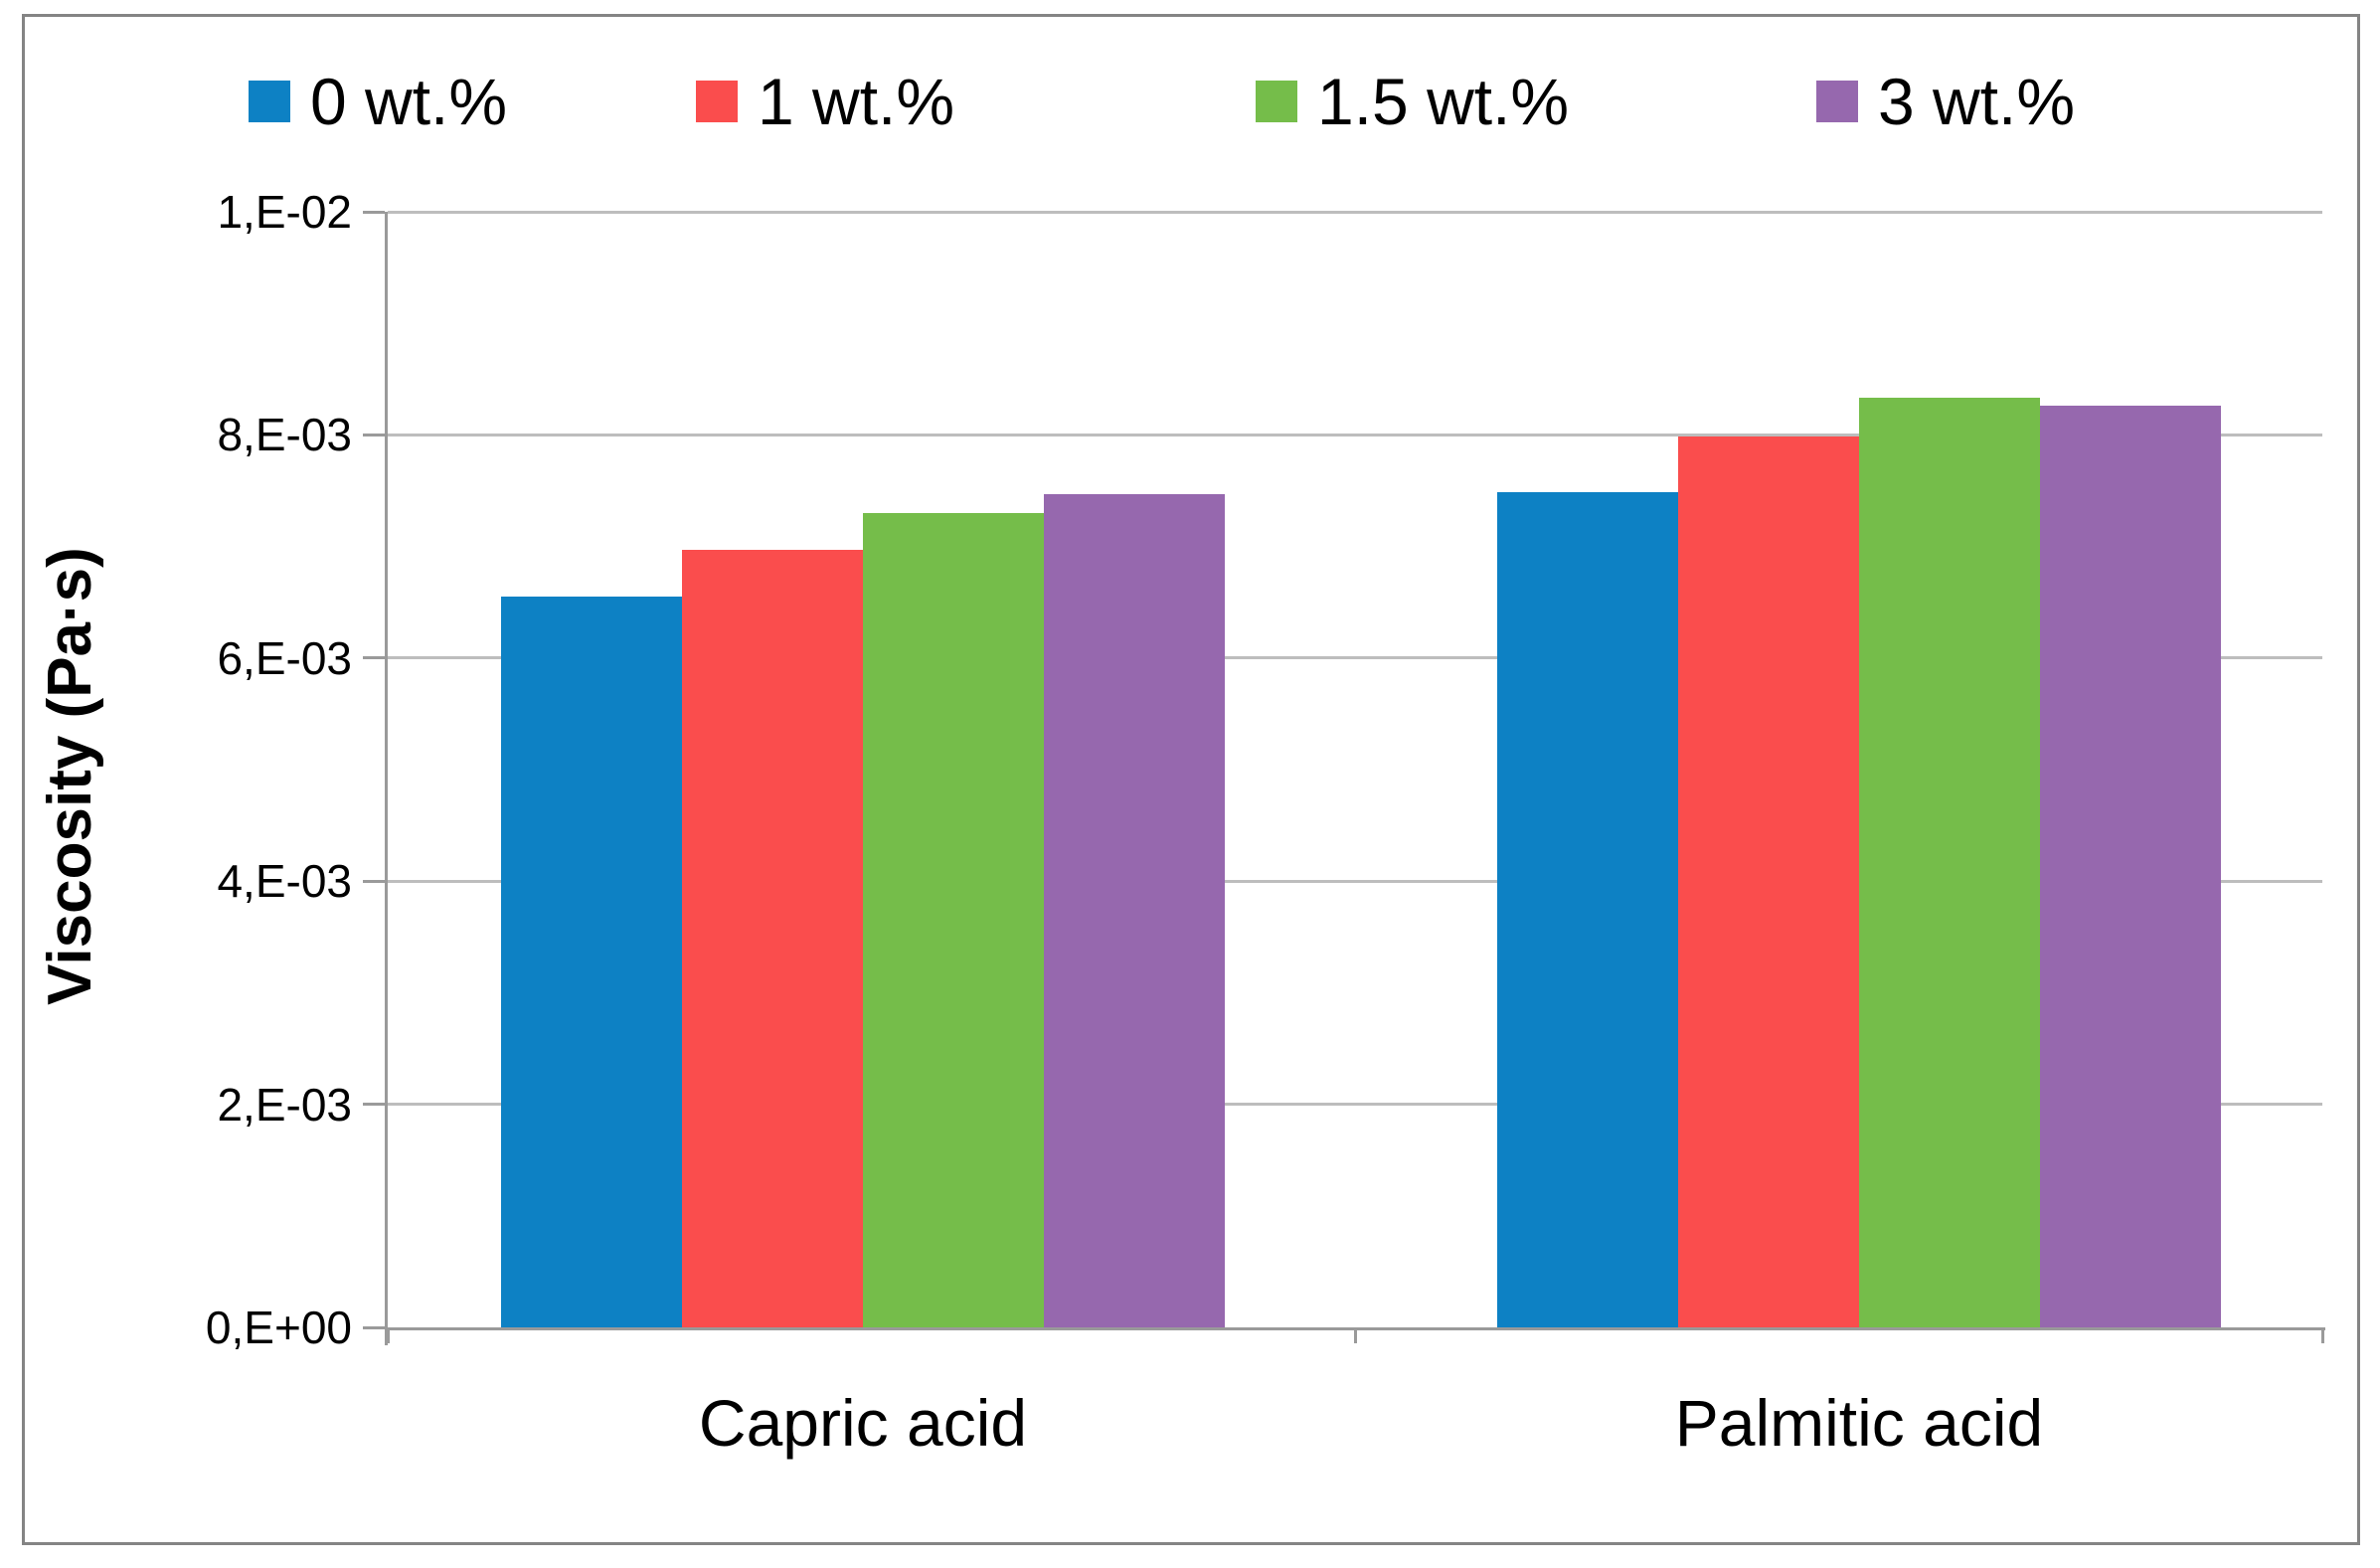 The width and height of the screenshot is (2380, 1568). What do you see at coordinates (1443, 101) in the screenshot?
I see `legend-label-1-5wt: 1.5 wt.%` at bounding box center [1443, 101].